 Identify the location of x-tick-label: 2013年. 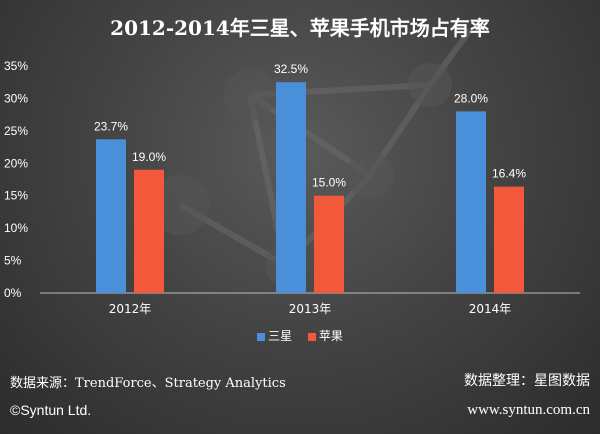
(310, 309).